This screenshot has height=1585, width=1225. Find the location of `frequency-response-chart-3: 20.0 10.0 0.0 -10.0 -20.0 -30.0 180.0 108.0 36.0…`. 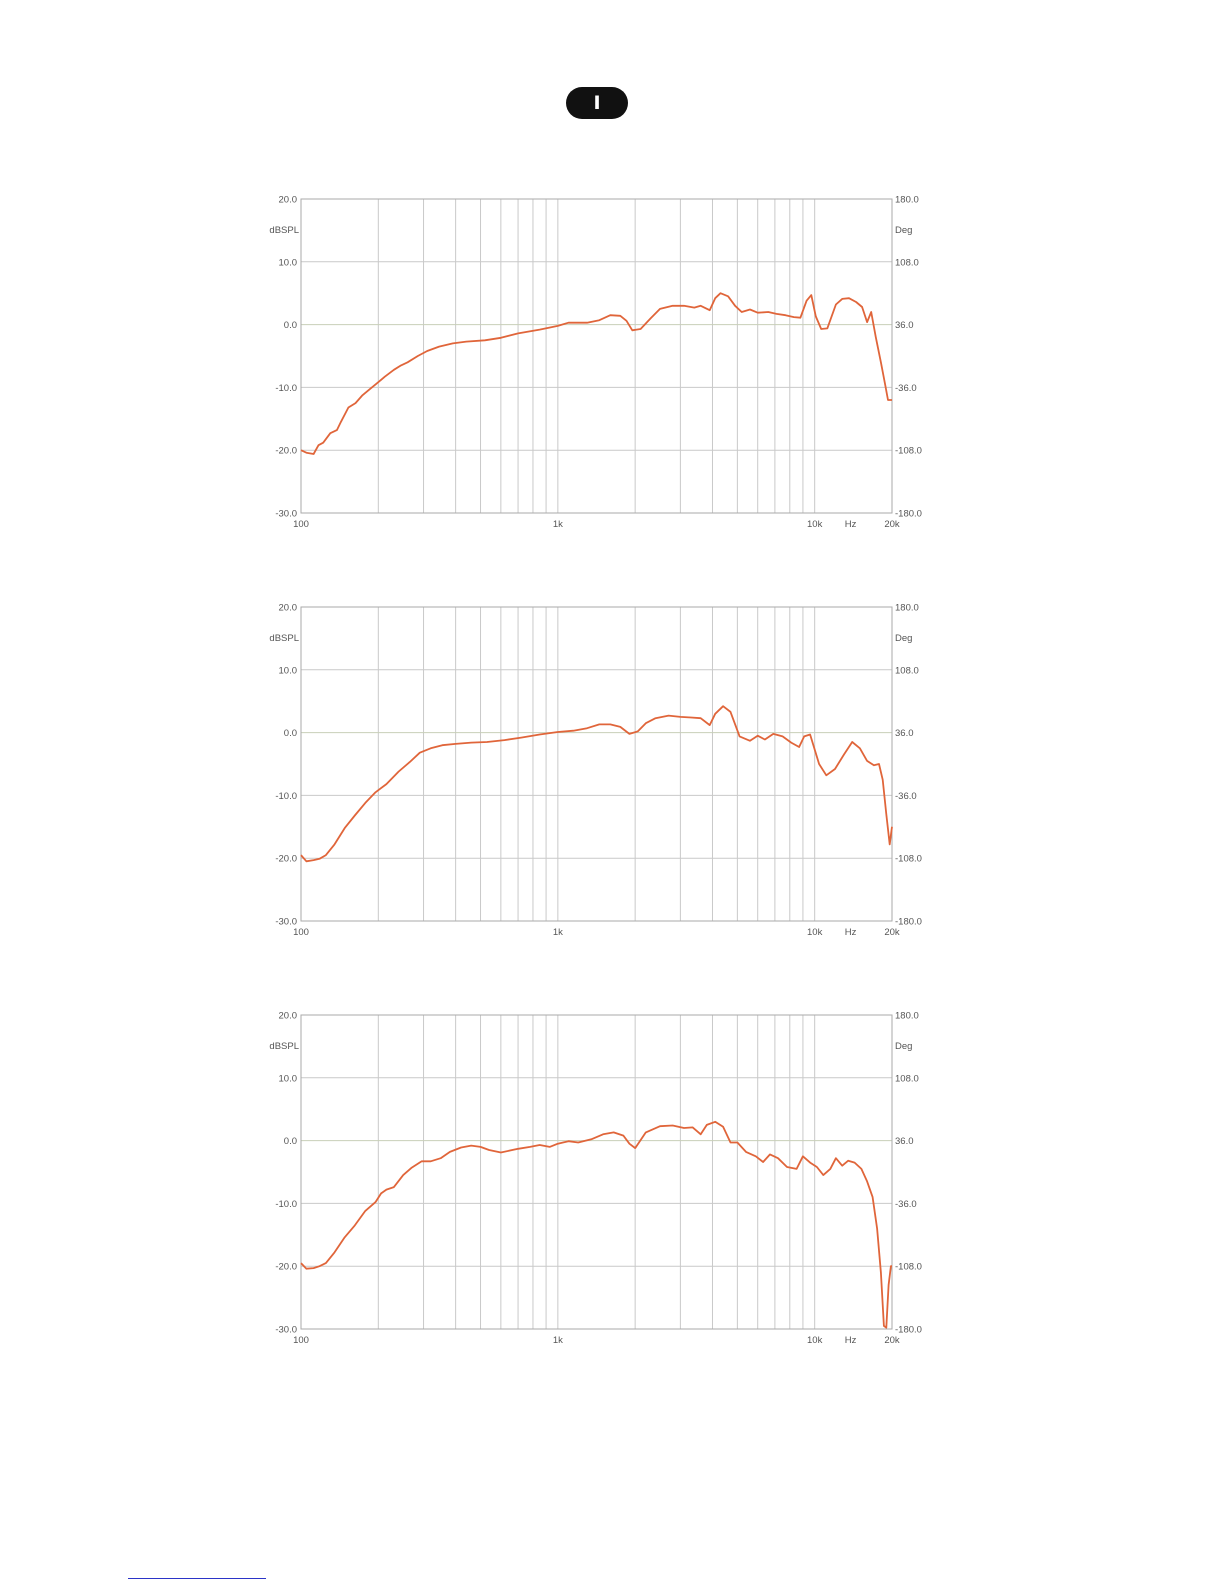

frequency-response-chart-3: 20.0 10.0 0.0 -10.0 -20.0 -30.0 180.0 108.0 36.0… is located at coordinates (605, 1176).